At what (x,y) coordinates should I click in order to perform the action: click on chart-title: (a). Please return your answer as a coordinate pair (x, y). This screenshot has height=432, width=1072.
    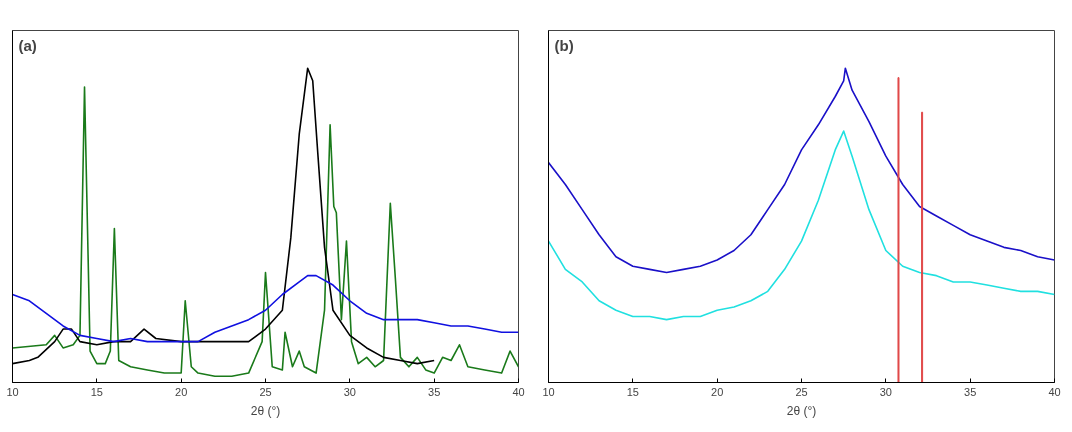
    Looking at the image, I should click on (27, 45).